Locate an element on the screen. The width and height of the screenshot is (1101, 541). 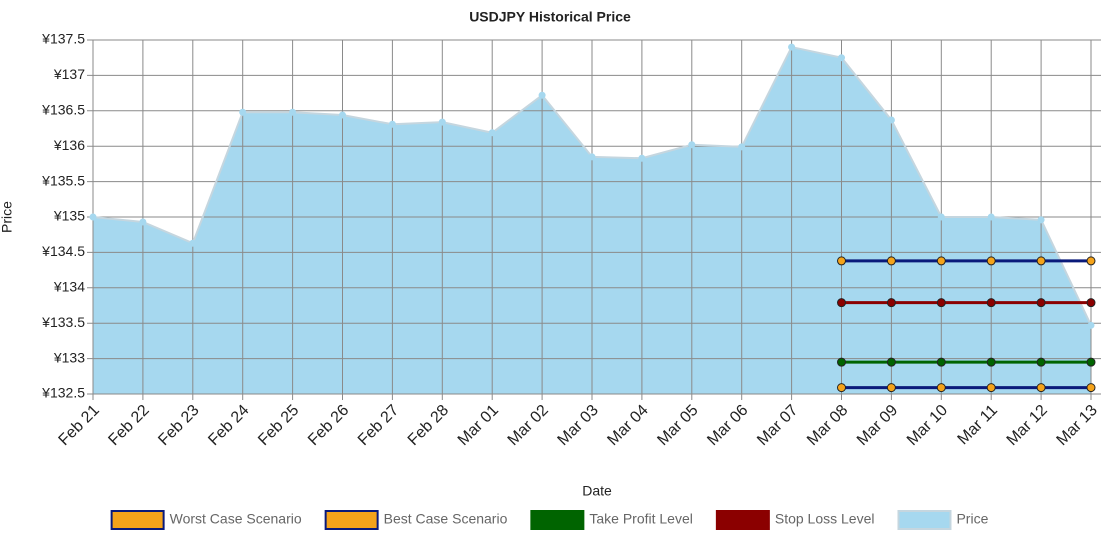
x-tick-label: Mar 07 is located at coordinates (777, 425).